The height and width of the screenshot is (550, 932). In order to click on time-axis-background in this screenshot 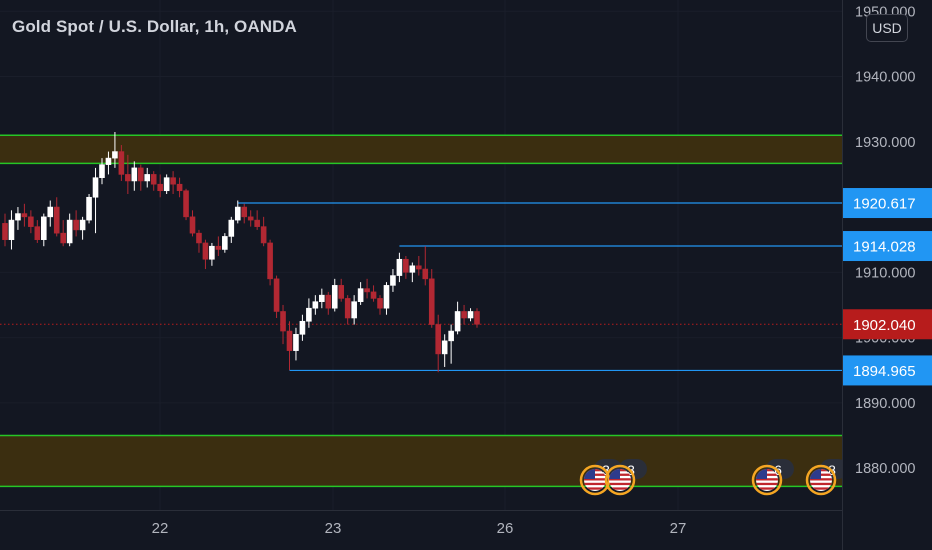, I will do `click(421, 530)`.